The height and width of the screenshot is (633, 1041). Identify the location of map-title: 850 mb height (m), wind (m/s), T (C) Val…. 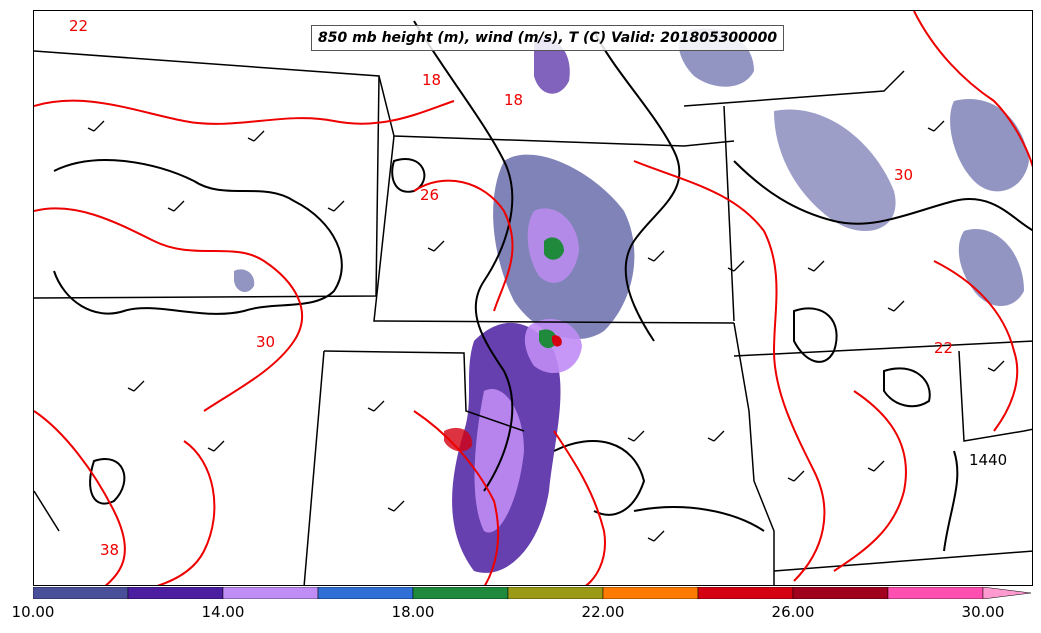
(548, 38).